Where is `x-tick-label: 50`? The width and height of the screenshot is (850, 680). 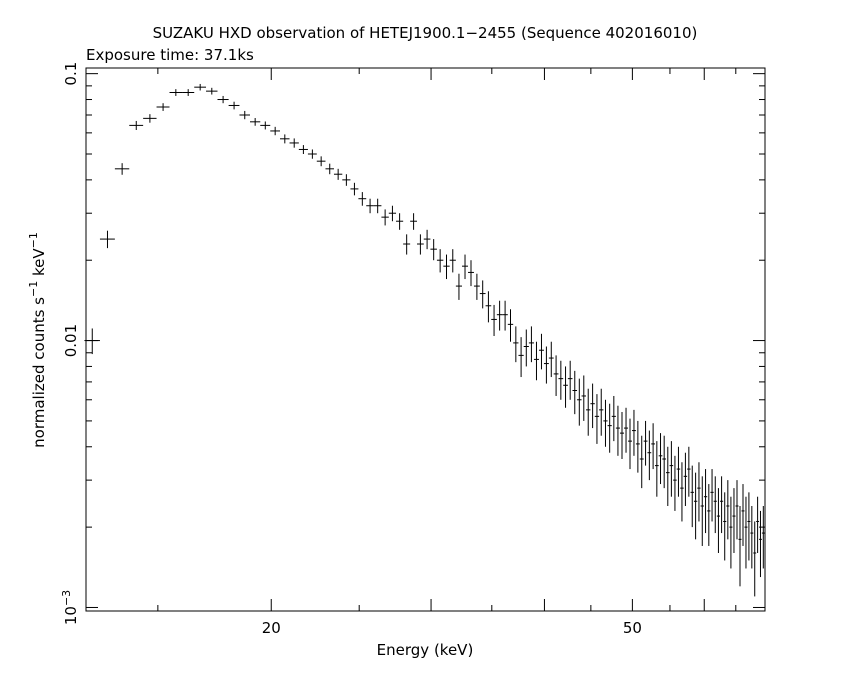 x-tick-label: 50 is located at coordinates (632, 628).